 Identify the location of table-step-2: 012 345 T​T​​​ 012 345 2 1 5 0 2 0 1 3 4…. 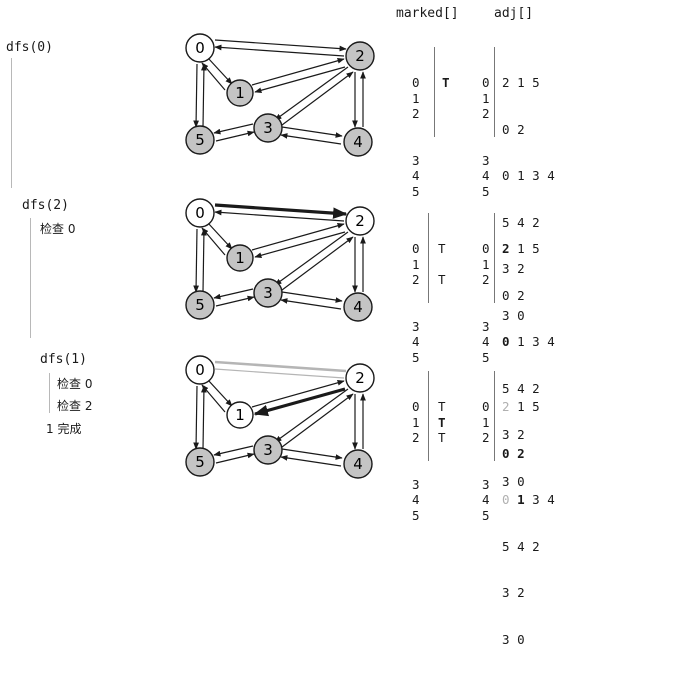
(498, 349).